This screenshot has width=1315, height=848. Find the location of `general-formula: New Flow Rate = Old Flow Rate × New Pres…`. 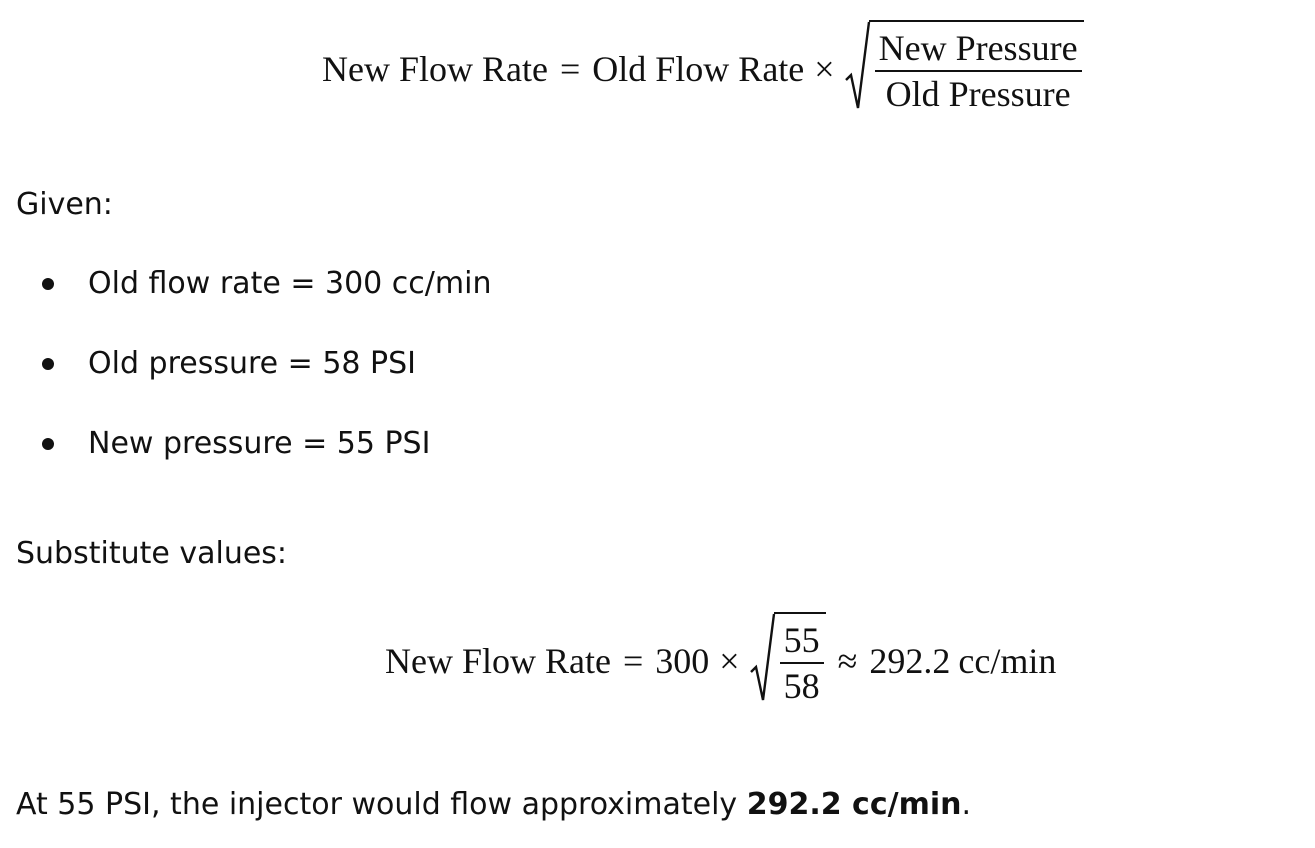

general-formula: New Flow Rate = Old Flow Rate × New Pres… is located at coordinates (703, 69).